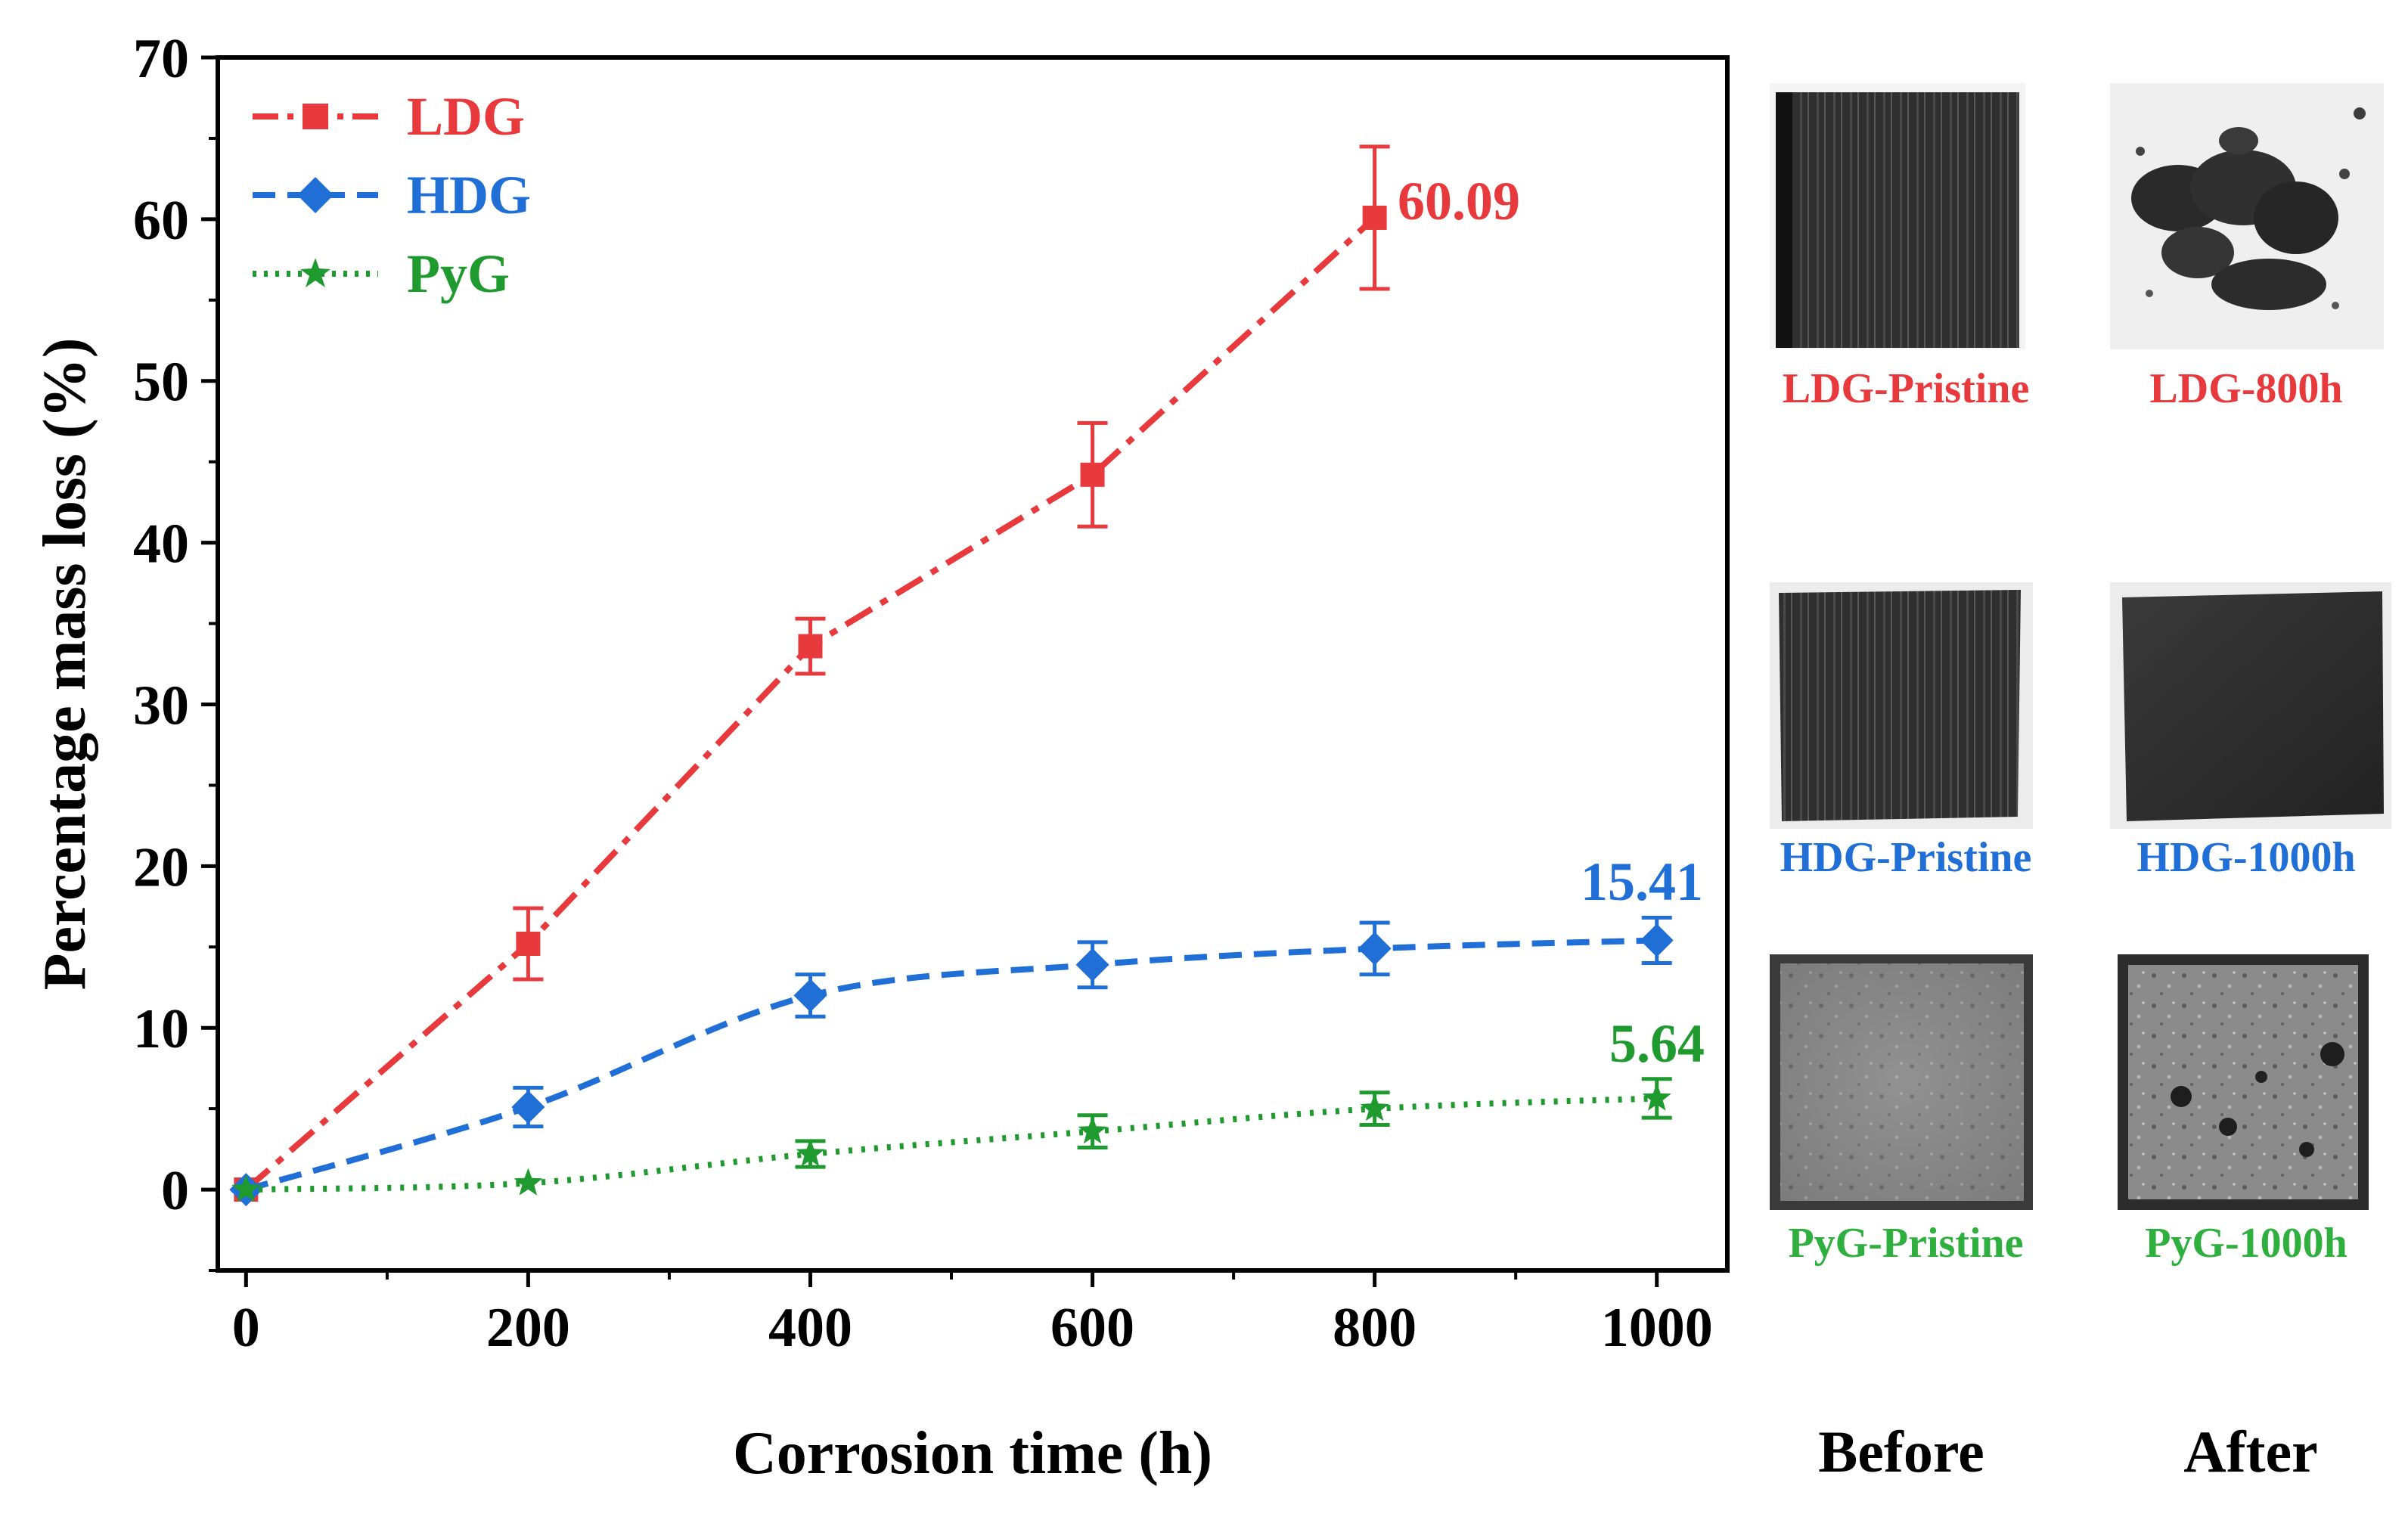 The height and width of the screenshot is (1520, 2408). Describe the element at coordinates (528, 1328) in the screenshot. I see `x-tick-label: 200` at that location.